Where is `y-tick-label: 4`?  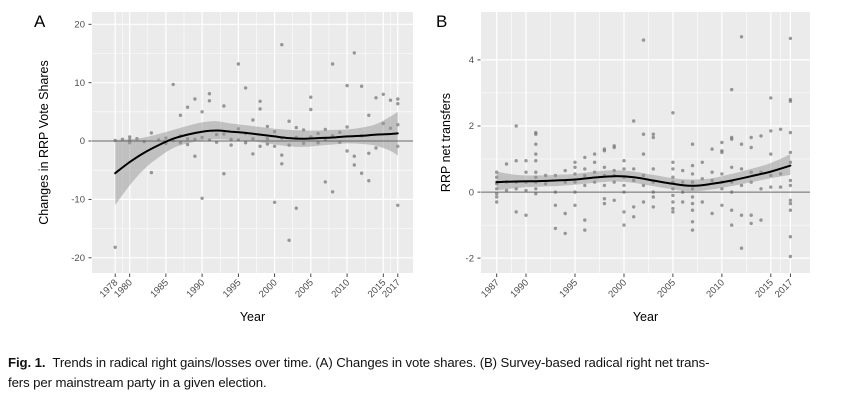 y-tick-label: 4 is located at coordinates (471, 60).